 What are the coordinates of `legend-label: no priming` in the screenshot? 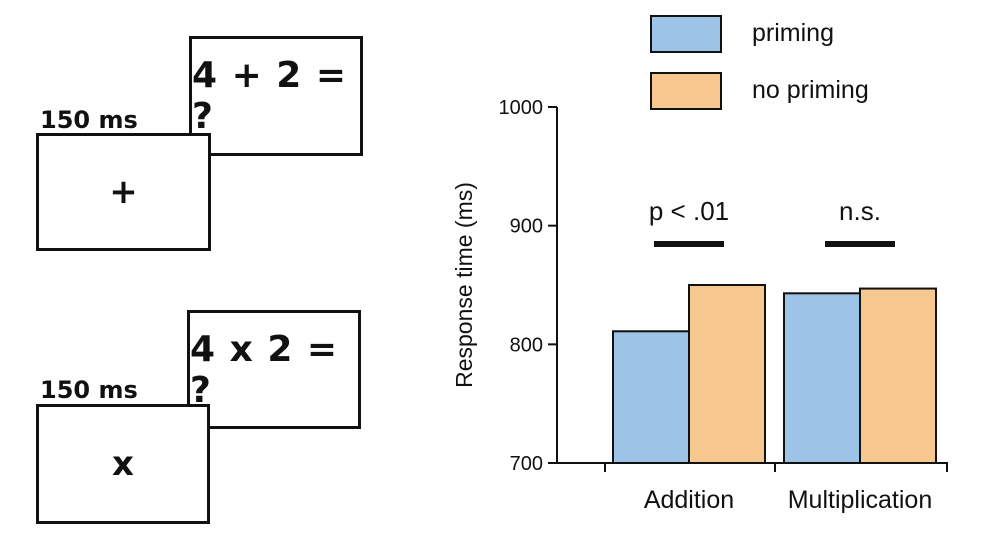 It's located at (810, 90).